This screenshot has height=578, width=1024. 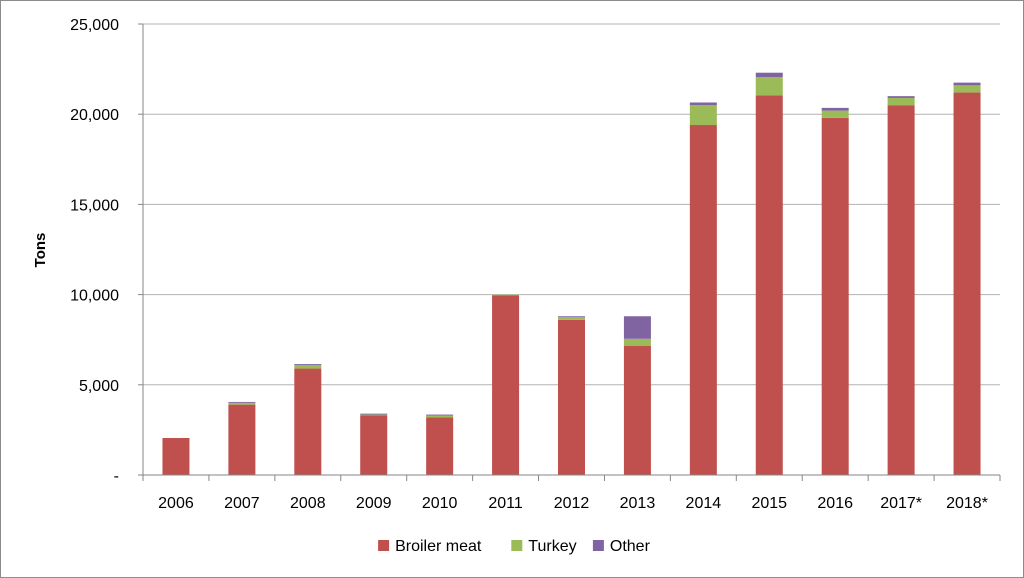 I want to click on x-tick-label: 2007, so click(x=242, y=503).